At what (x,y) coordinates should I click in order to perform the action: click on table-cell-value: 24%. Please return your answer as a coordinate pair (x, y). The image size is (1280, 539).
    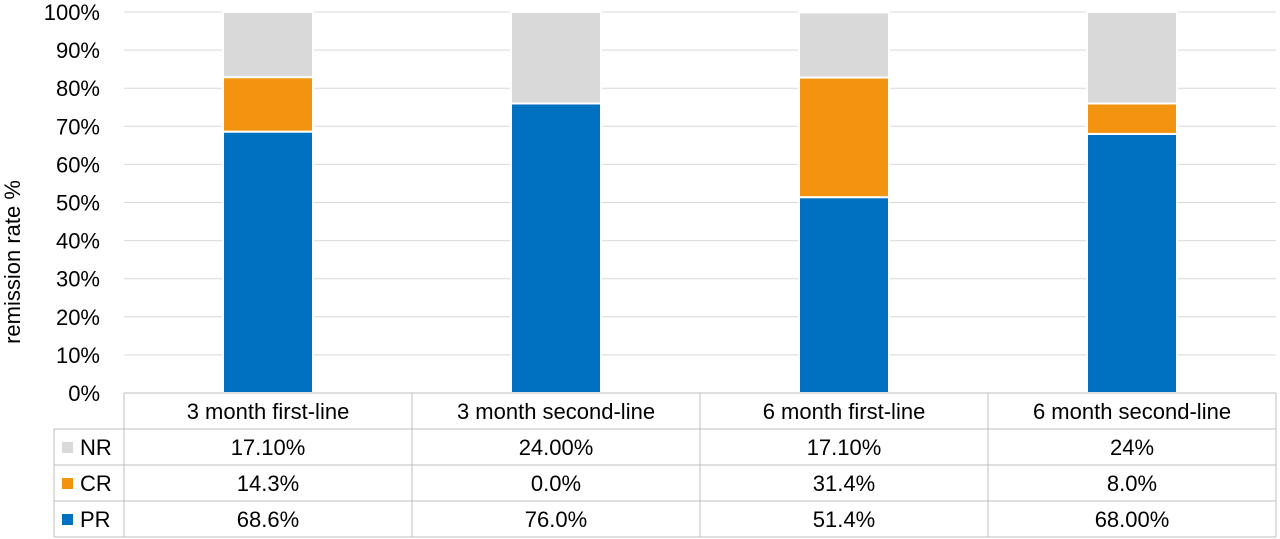
    Looking at the image, I should click on (1132, 447).